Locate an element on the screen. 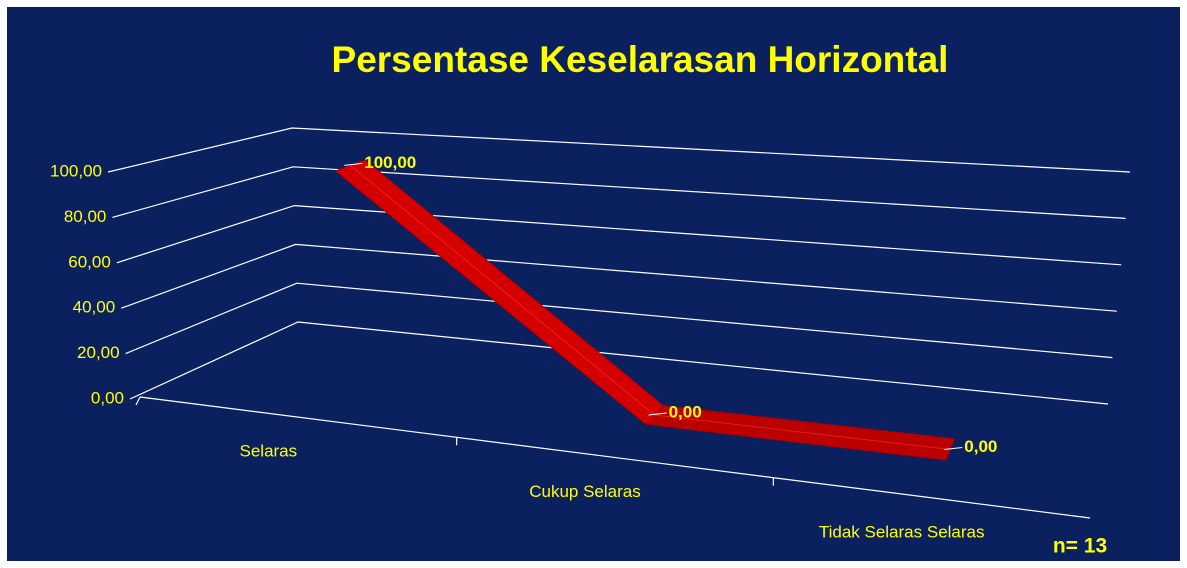 The image size is (1187, 568). y-tick-label: 40,00 is located at coordinates (94, 307).